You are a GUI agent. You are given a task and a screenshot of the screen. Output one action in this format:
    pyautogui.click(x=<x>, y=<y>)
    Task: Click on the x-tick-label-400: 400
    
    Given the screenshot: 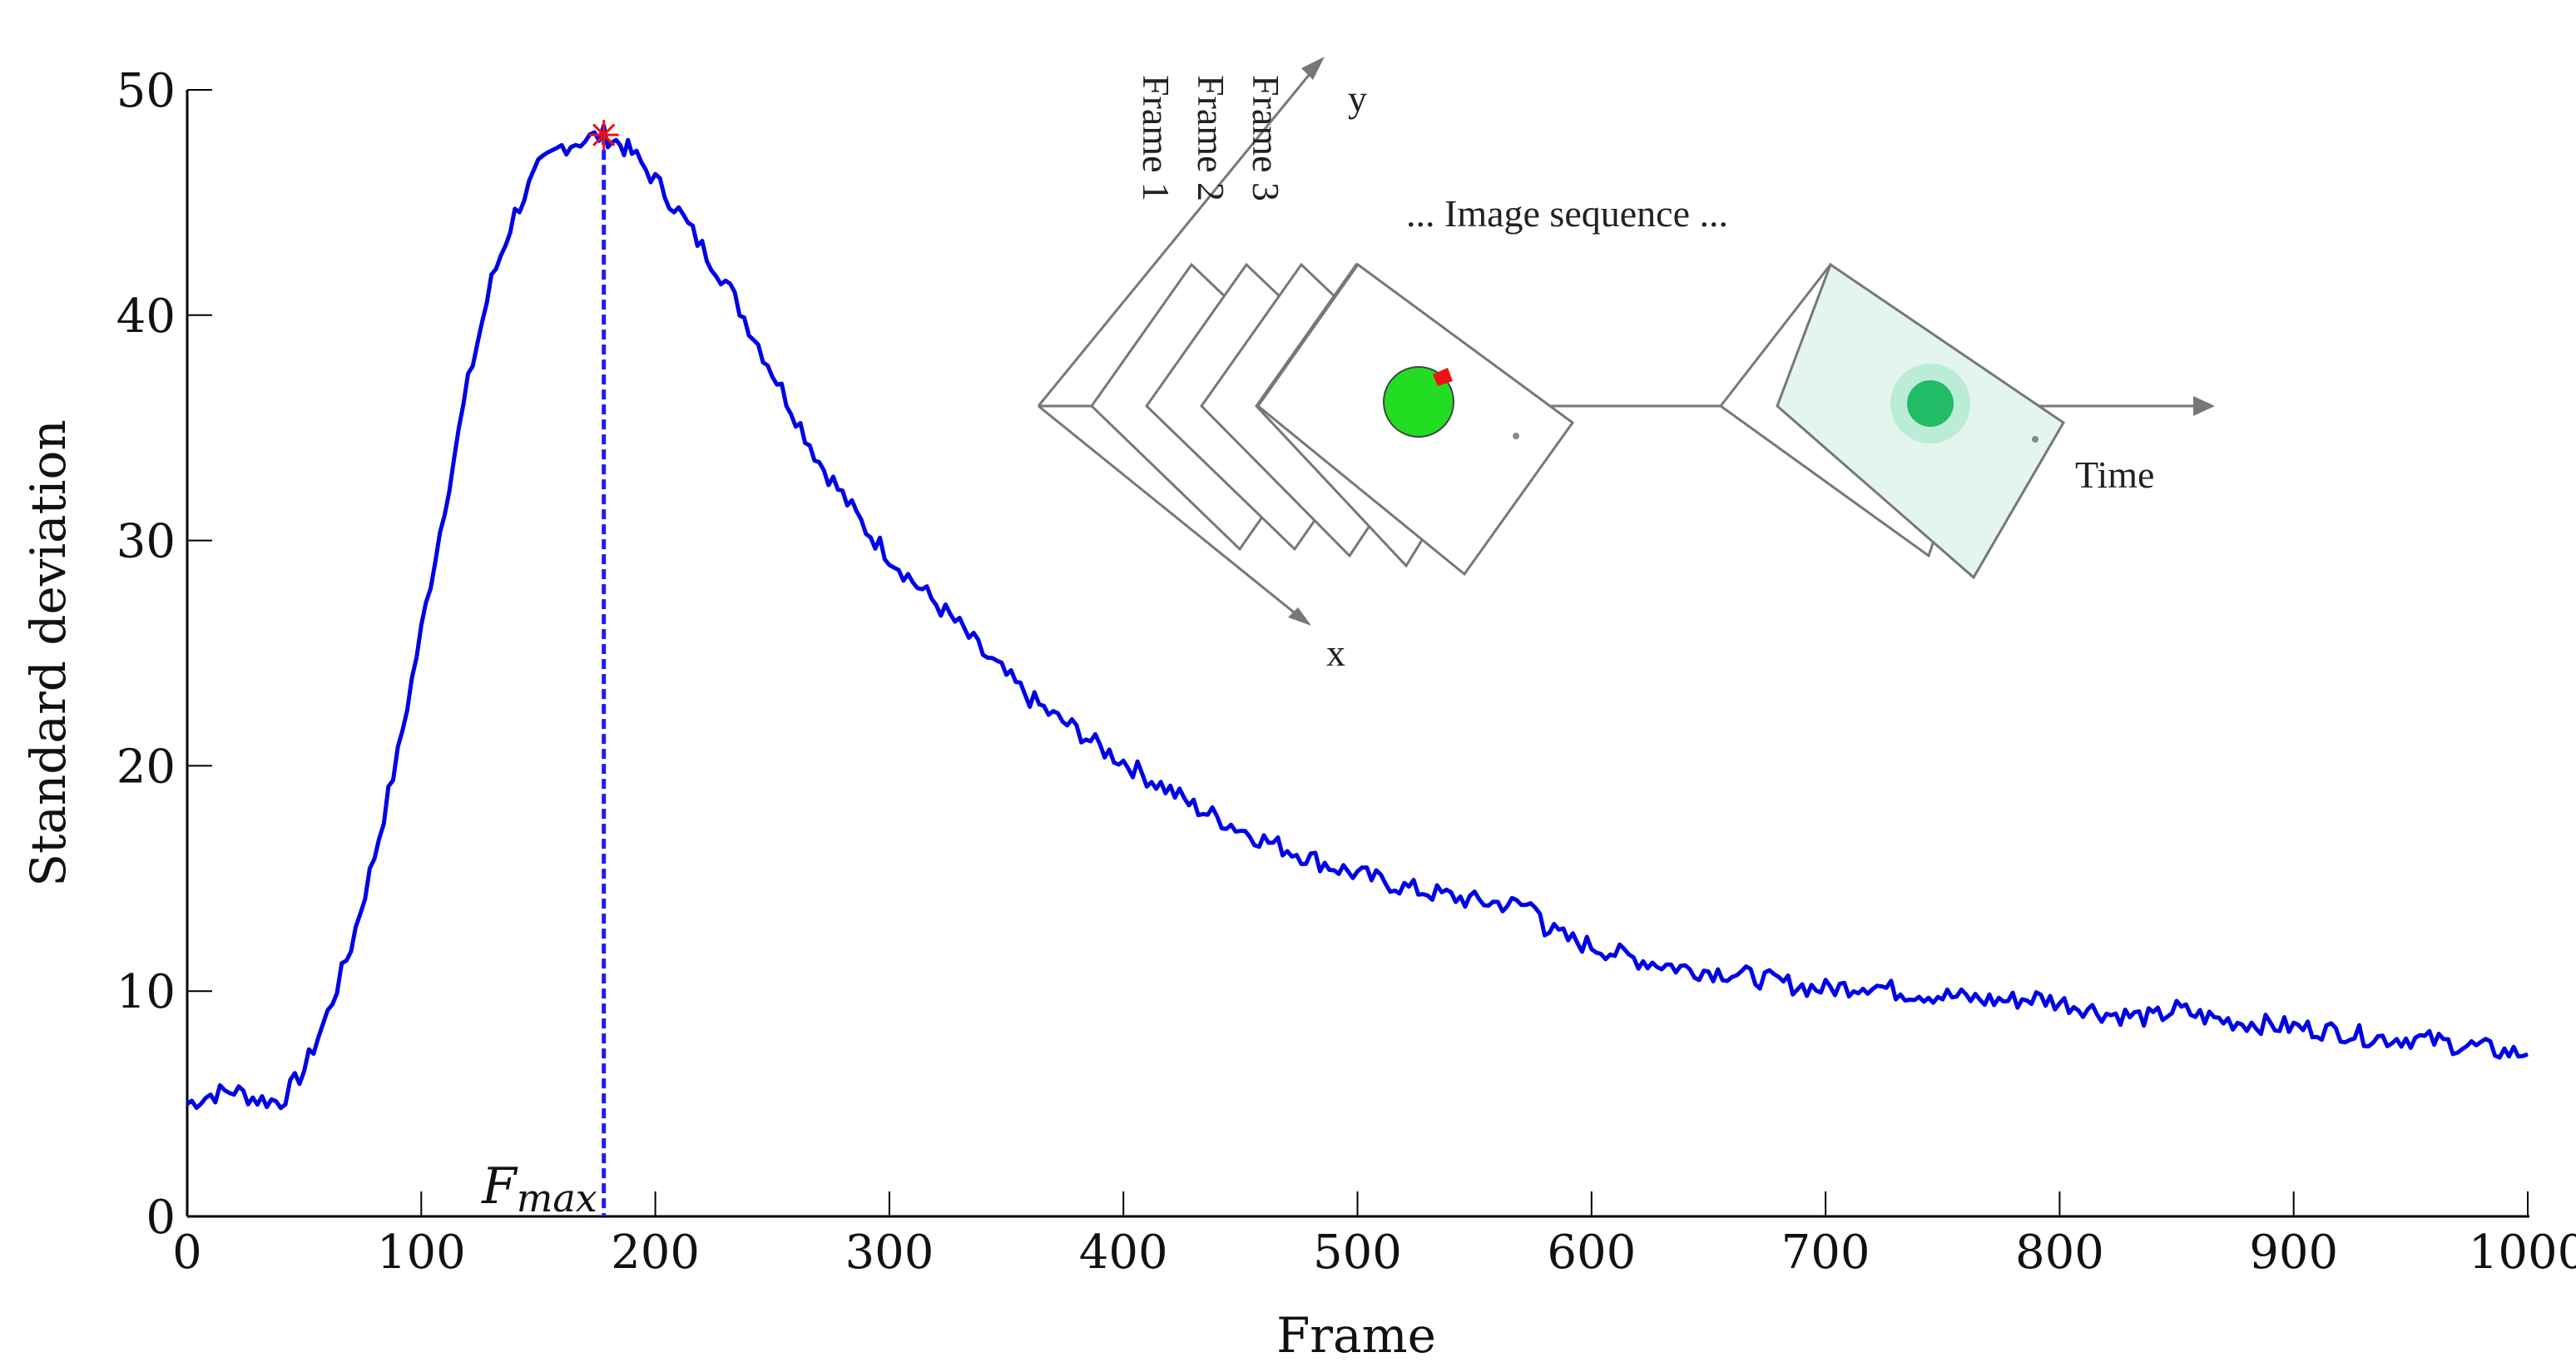 What is the action you would take?
    pyautogui.click(x=1124, y=1253)
    